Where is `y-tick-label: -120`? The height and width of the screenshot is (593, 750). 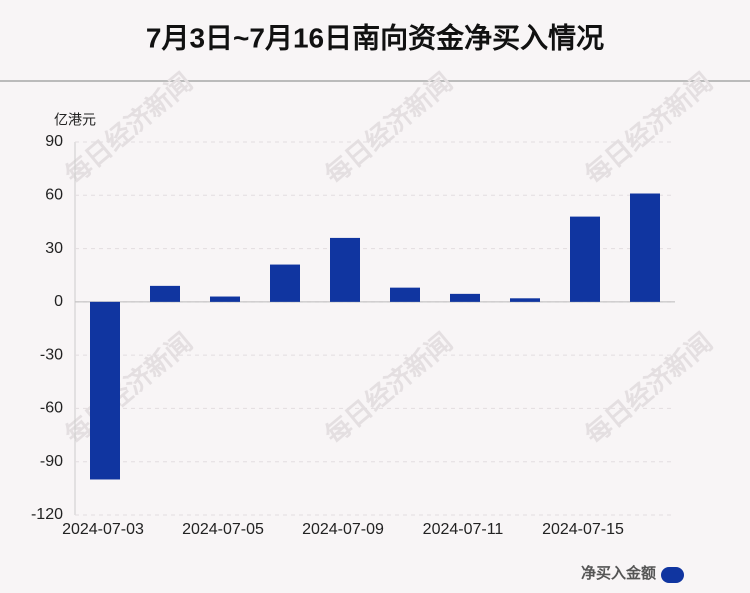 y-tick-label: -120 is located at coordinates (47, 514).